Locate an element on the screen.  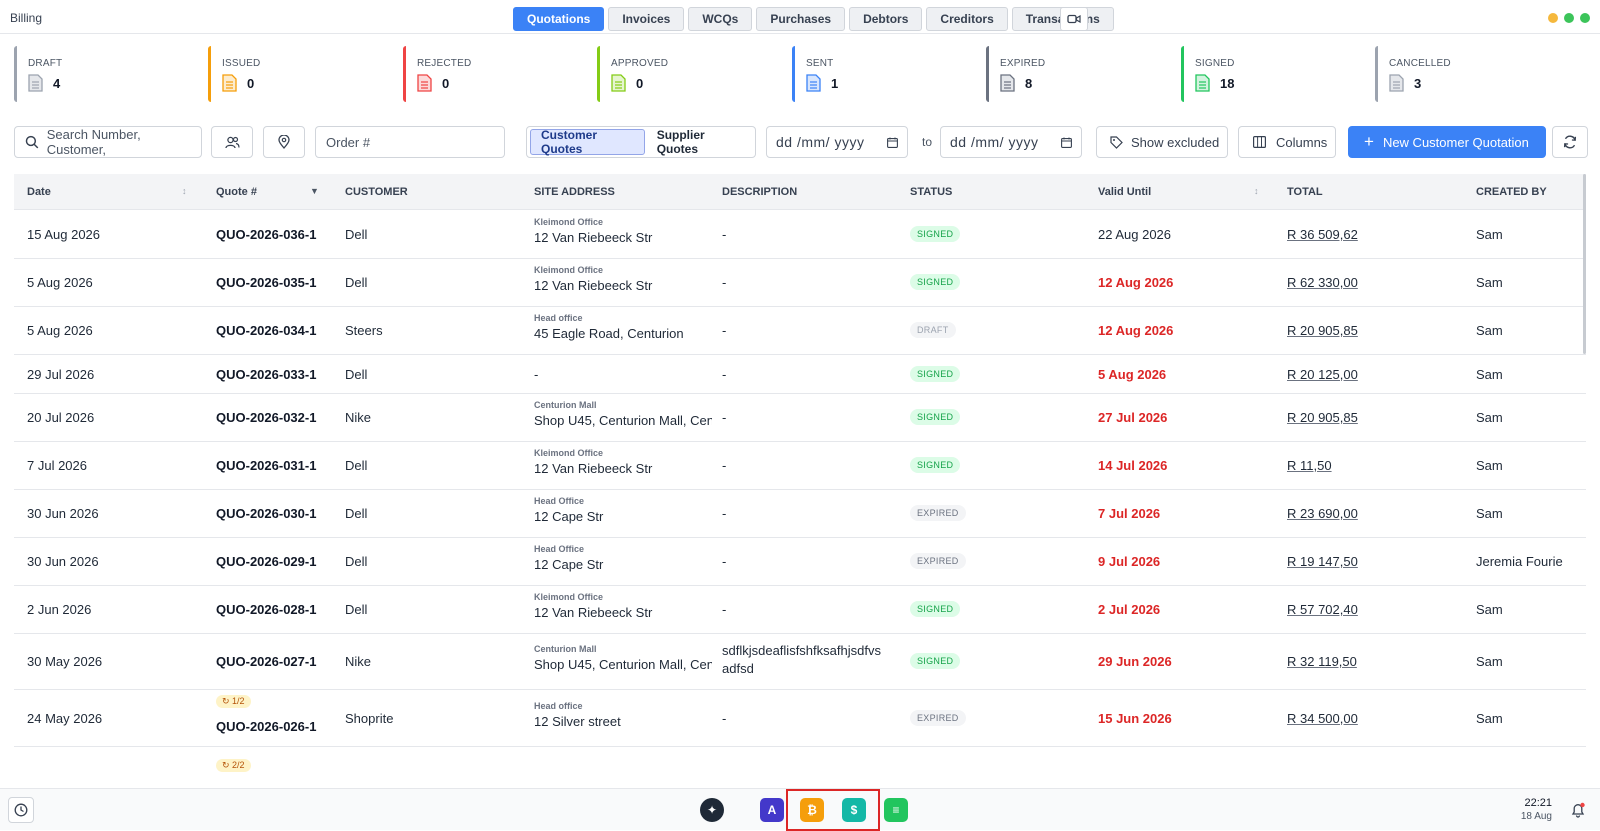
refresh-button is located at coordinates (1570, 142).